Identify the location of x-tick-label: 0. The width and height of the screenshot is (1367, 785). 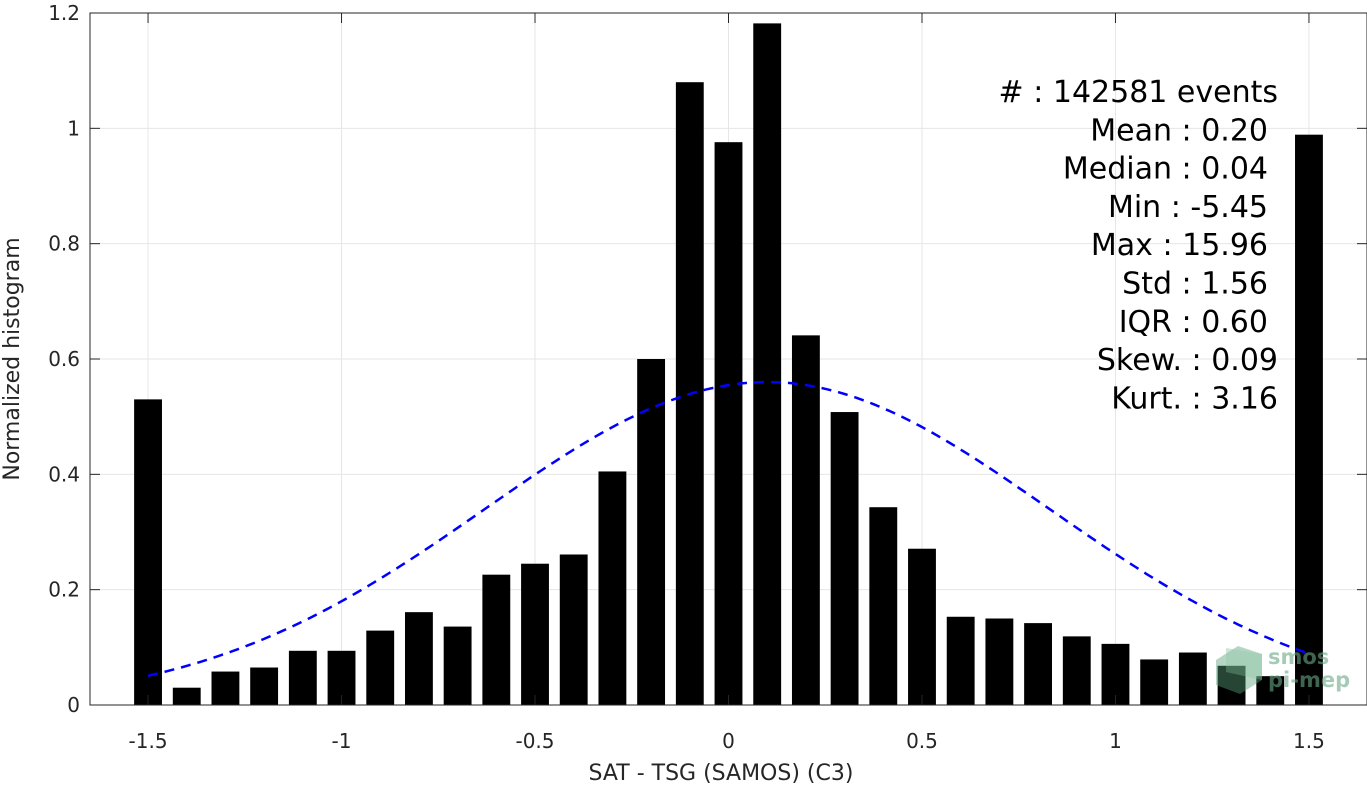
(728, 741).